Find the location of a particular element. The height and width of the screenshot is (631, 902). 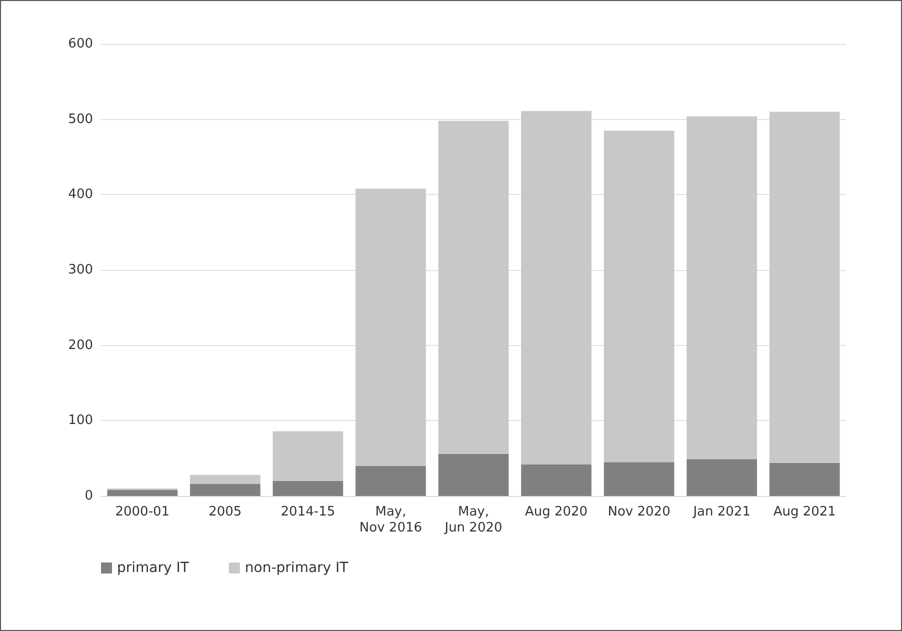

x-tick-label: May, Jun 2020 is located at coordinates (473, 520).